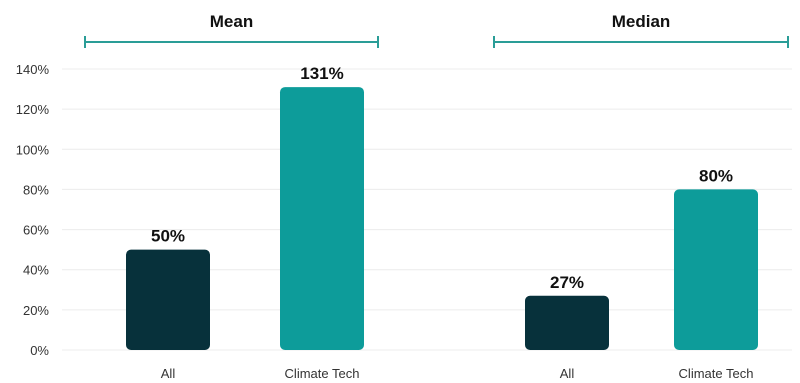 This screenshot has height=383, width=800. Describe the element at coordinates (716, 175) in the screenshot. I see `data-label: 80%` at that location.